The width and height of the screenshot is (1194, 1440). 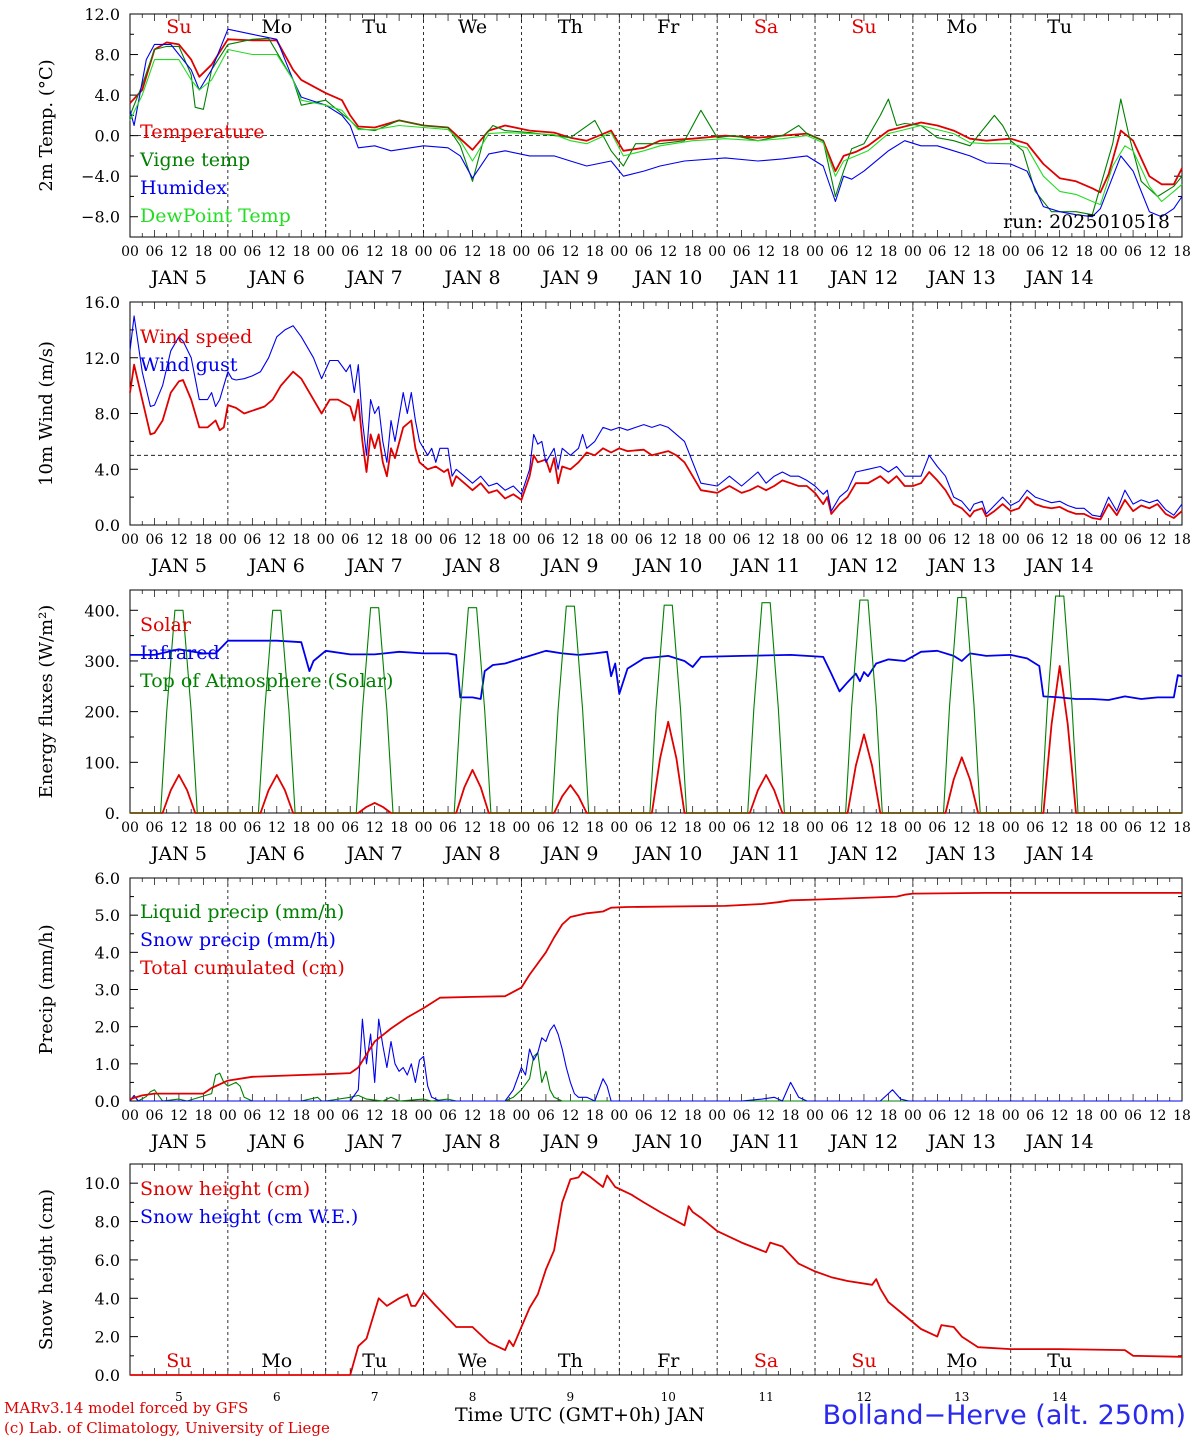 What do you see at coordinates (1060, 1397) in the screenshot?
I see `day-number-label: 14` at bounding box center [1060, 1397].